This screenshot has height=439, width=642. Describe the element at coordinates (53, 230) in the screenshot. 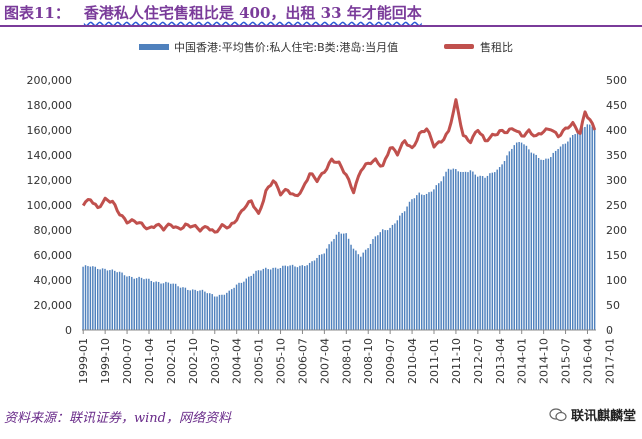

I see `y-left-tick-label: 80,000` at that location.